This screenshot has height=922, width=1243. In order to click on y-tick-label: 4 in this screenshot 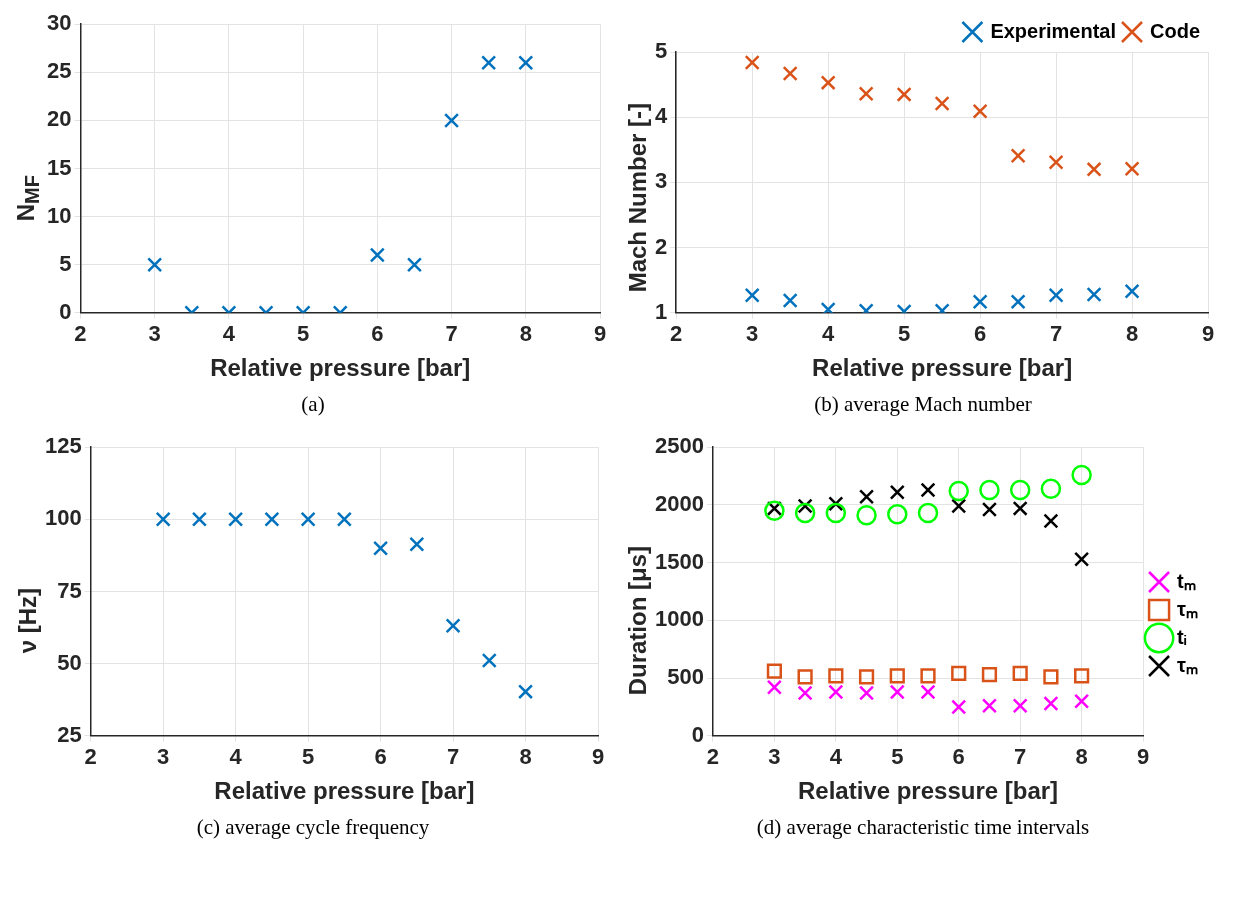, I will do `click(661, 116)`.